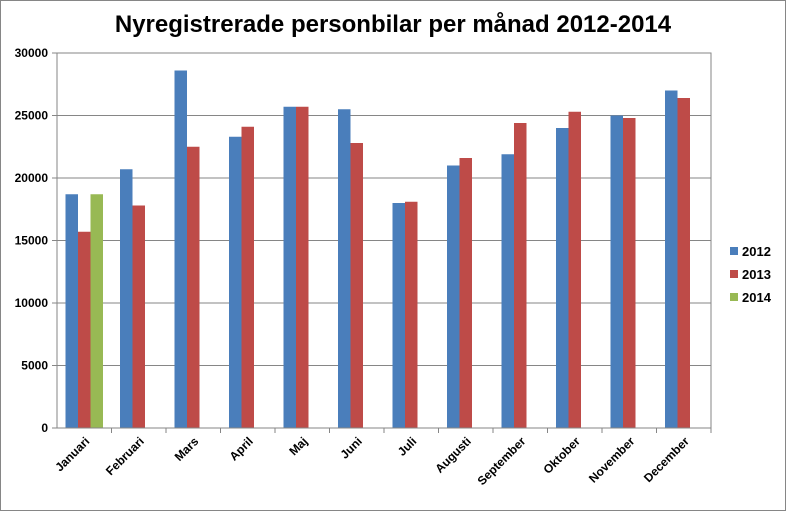 The width and height of the screenshot is (786, 511). What do you see at coordinates (507, 291) in the screenshot?
I see `bar-2012-september` at bounding box center [507, 291].